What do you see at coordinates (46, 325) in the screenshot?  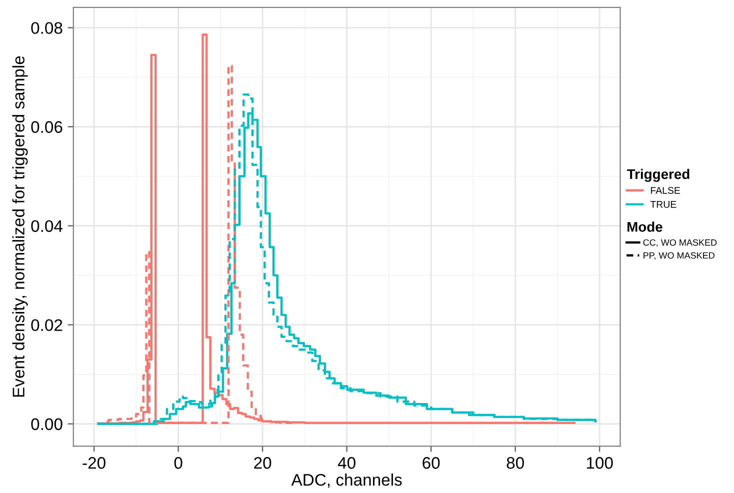 I see `y-tick-label: 0.02` at bounding box center [46, 325].